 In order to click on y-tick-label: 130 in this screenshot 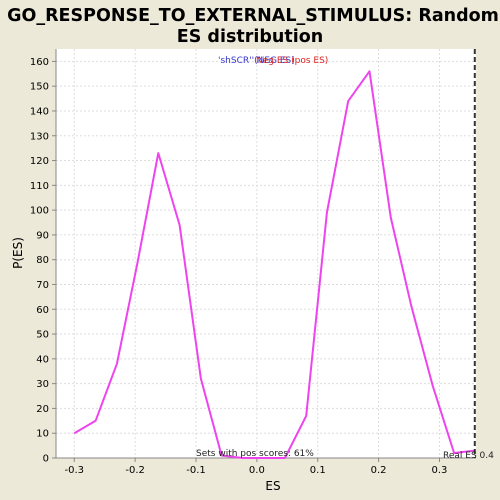, I will do `click(39, 136)`.